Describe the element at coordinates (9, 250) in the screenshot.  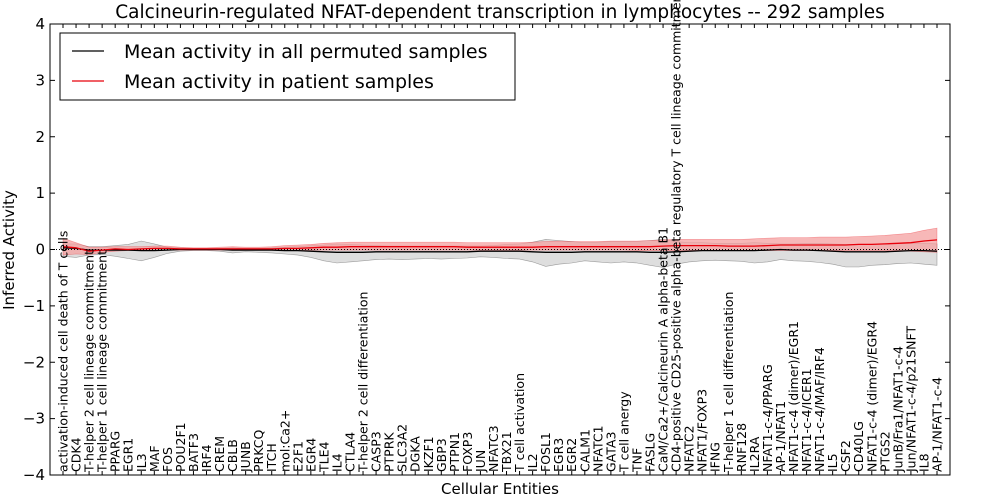
I see `y-axis-title: Inferred Activity` at that location.